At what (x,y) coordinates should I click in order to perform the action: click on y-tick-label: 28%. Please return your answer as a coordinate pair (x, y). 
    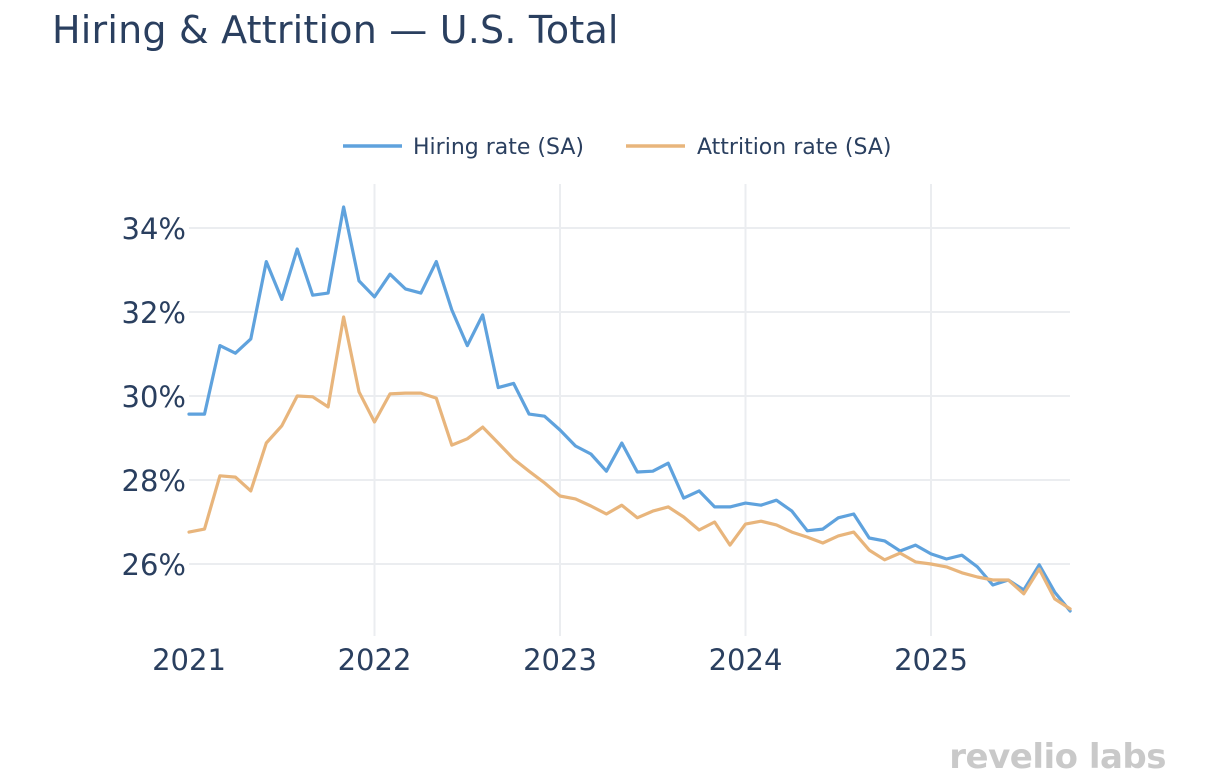
    Looking at the image, I should click on (154, 481).